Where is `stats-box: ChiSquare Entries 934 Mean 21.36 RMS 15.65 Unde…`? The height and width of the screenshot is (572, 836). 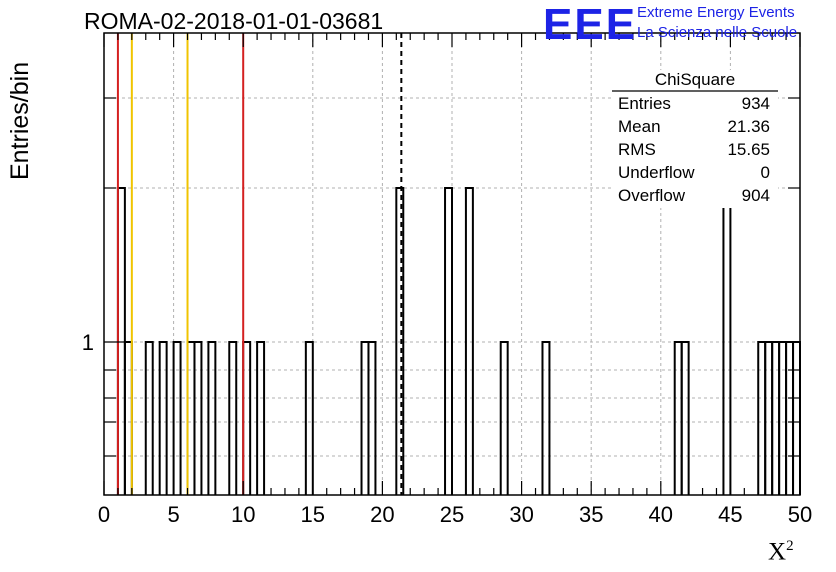
stats-box: ChiSquare Entries 934 Mean 21.36 RMS 15.65 Unde… is located at coordinates (695, 139).